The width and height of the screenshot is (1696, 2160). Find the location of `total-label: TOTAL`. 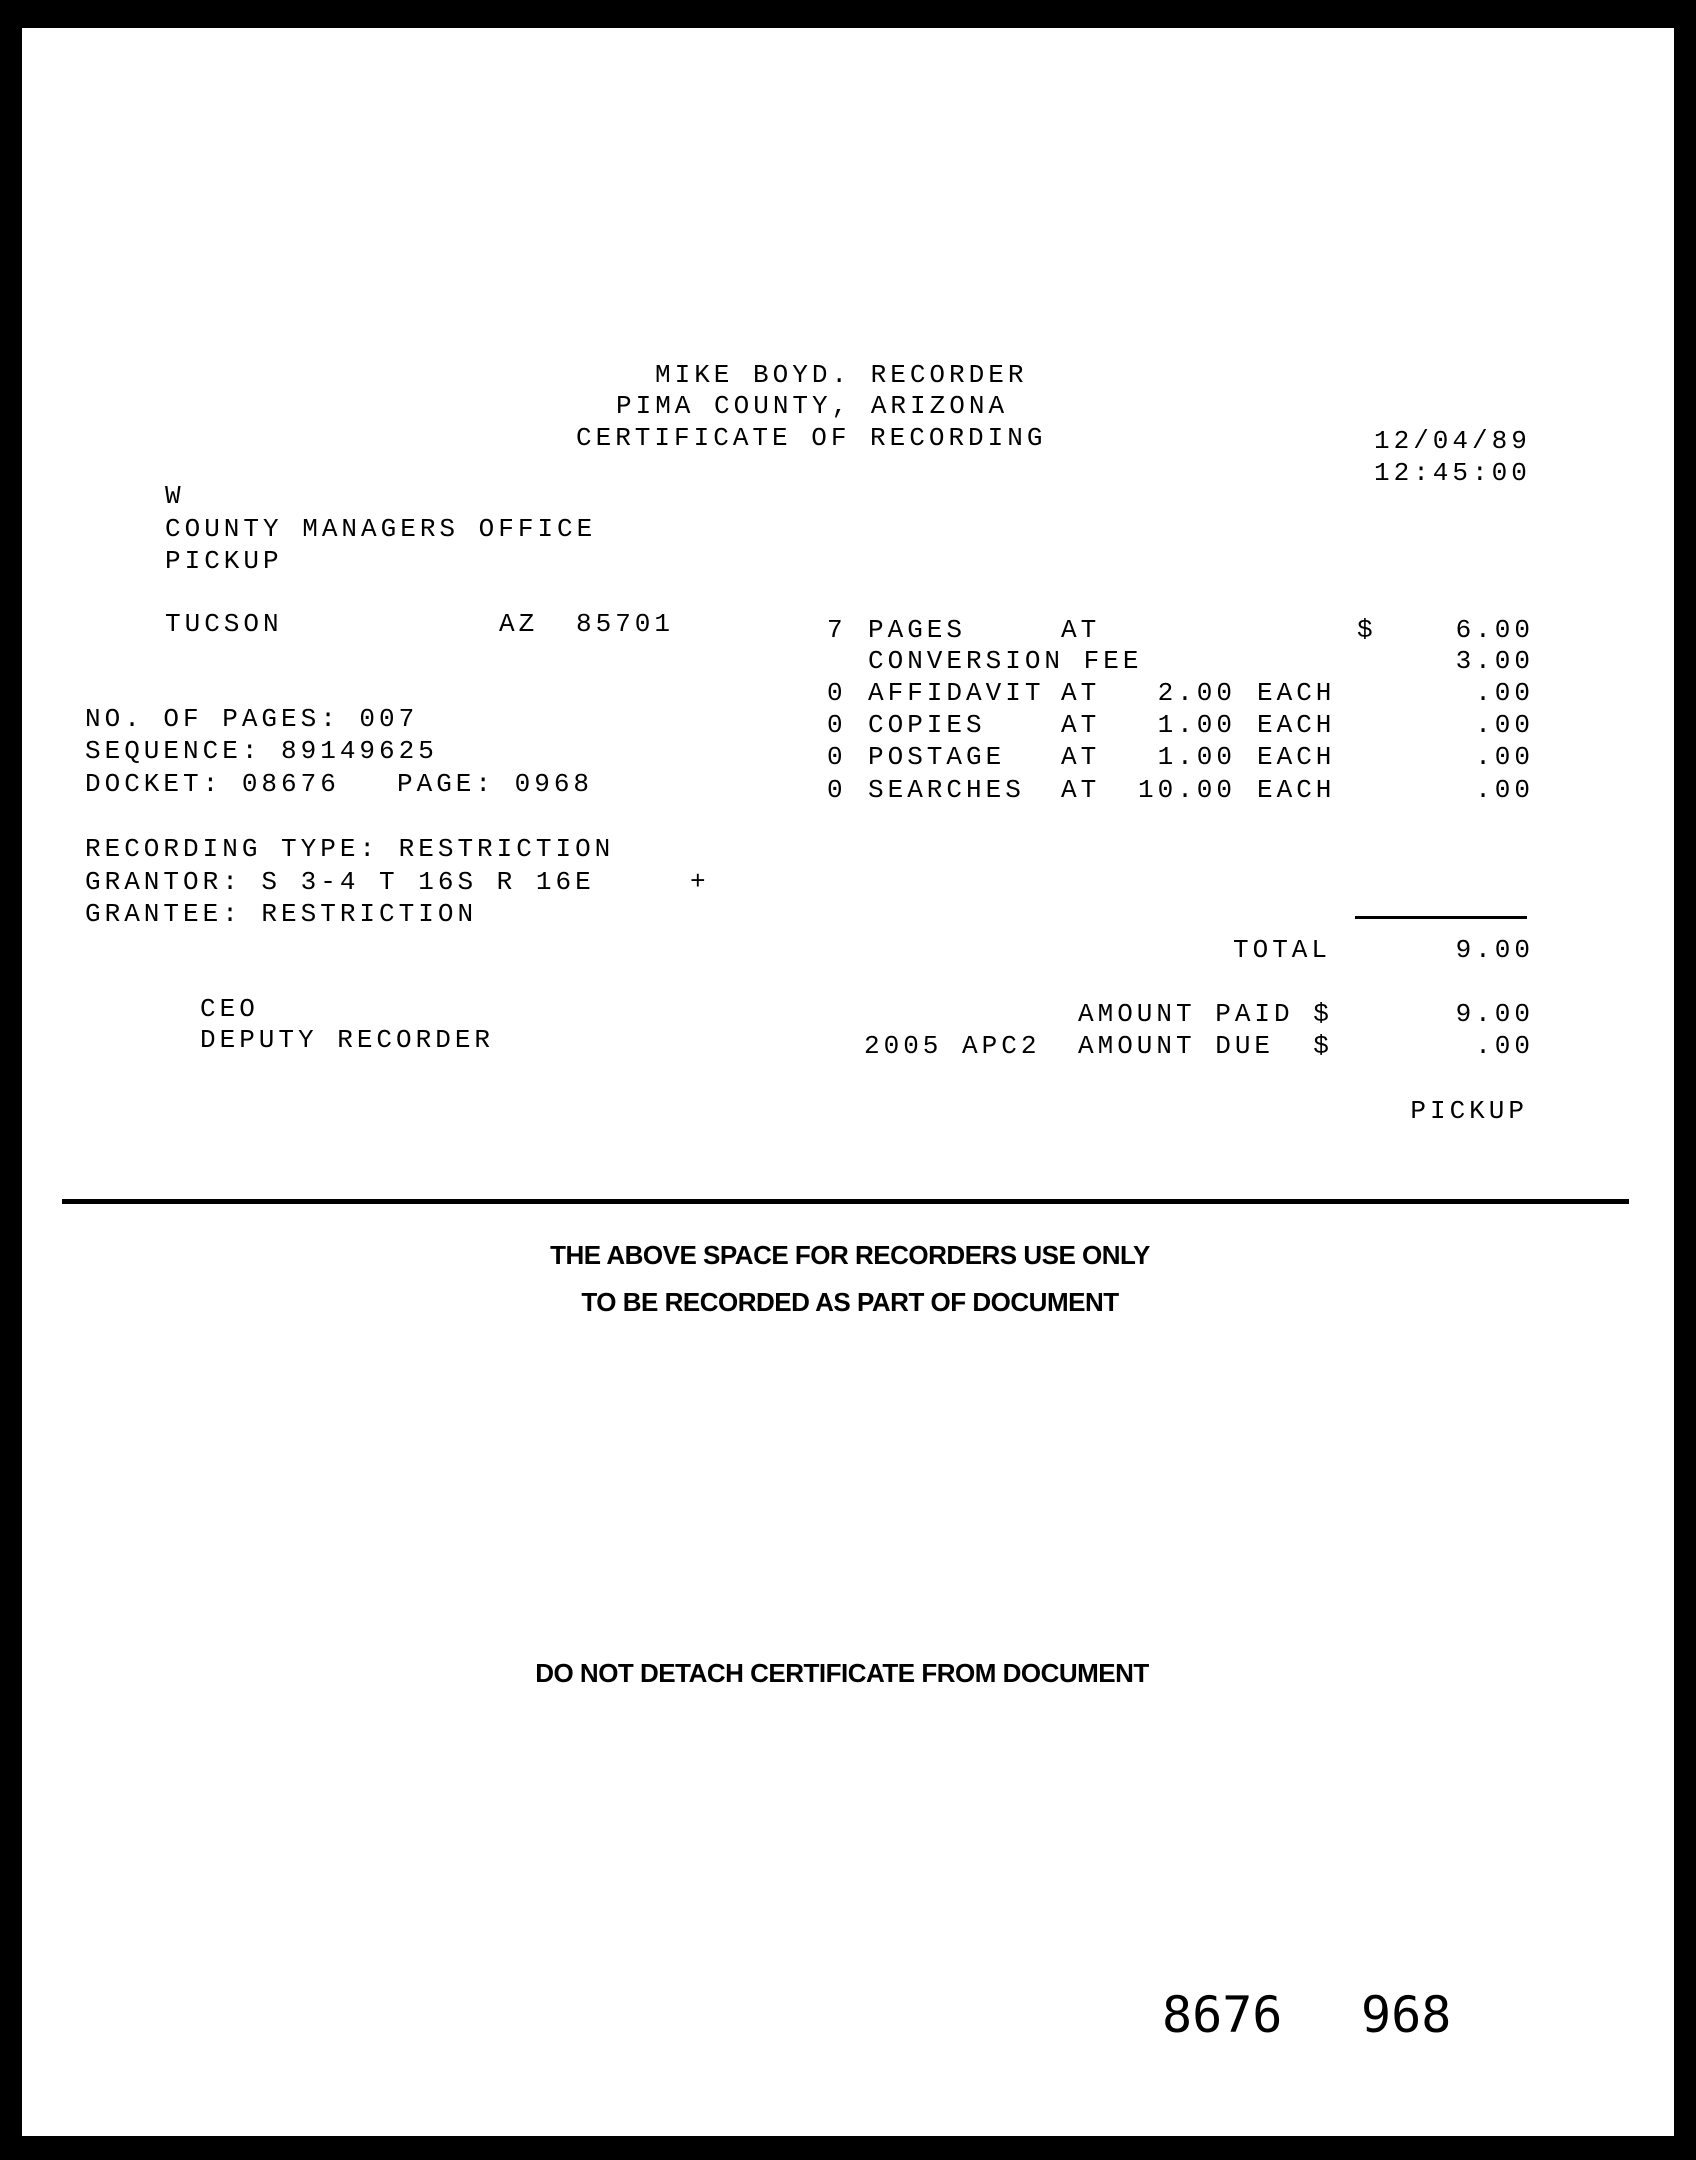

total-label: TOTAL is located at coordinates (1282, 950).